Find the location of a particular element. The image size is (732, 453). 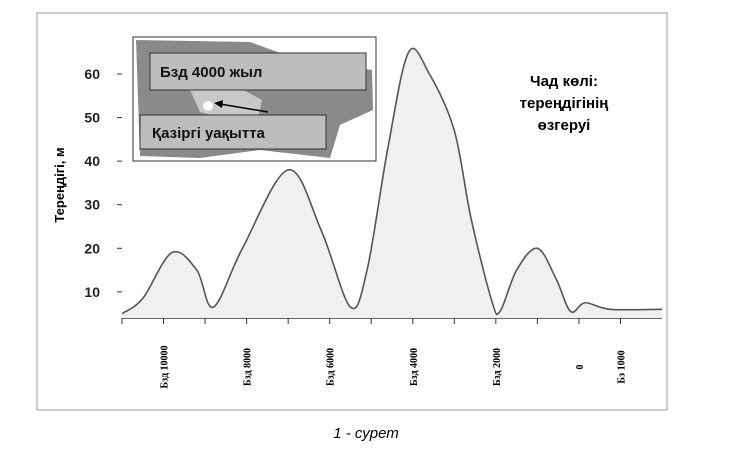

inset-arrow is located at coordinates (244, 108).